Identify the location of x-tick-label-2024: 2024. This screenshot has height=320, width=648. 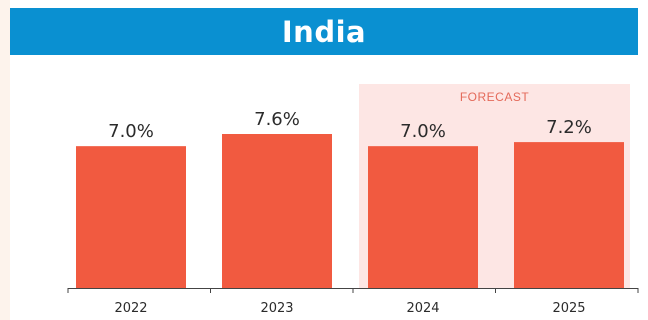
(422, 308).